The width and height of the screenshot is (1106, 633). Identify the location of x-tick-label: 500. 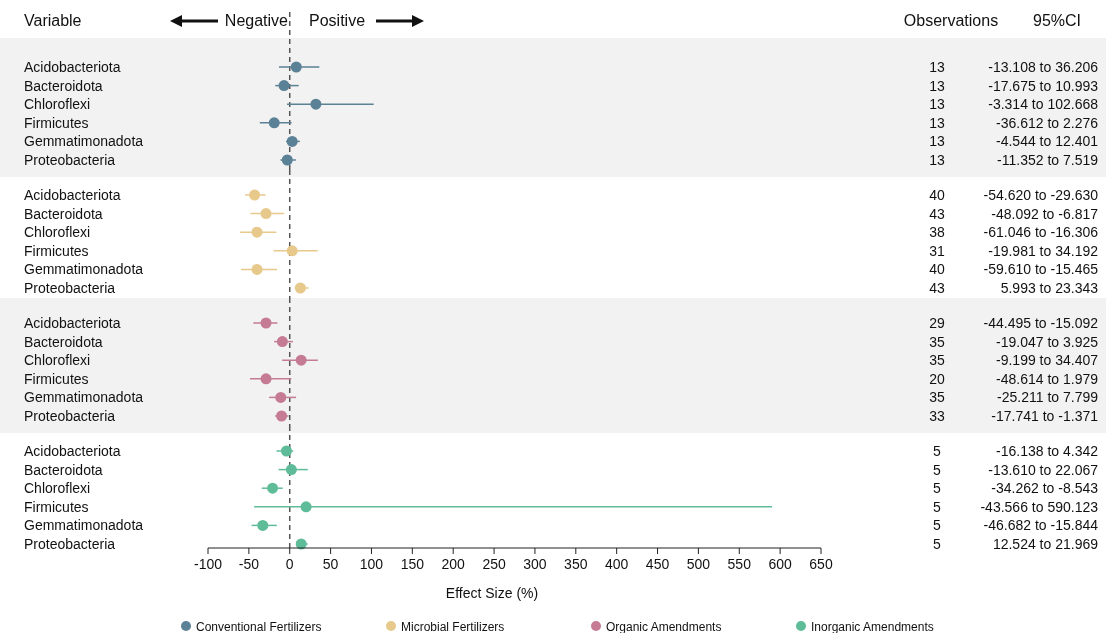
(698, 564).